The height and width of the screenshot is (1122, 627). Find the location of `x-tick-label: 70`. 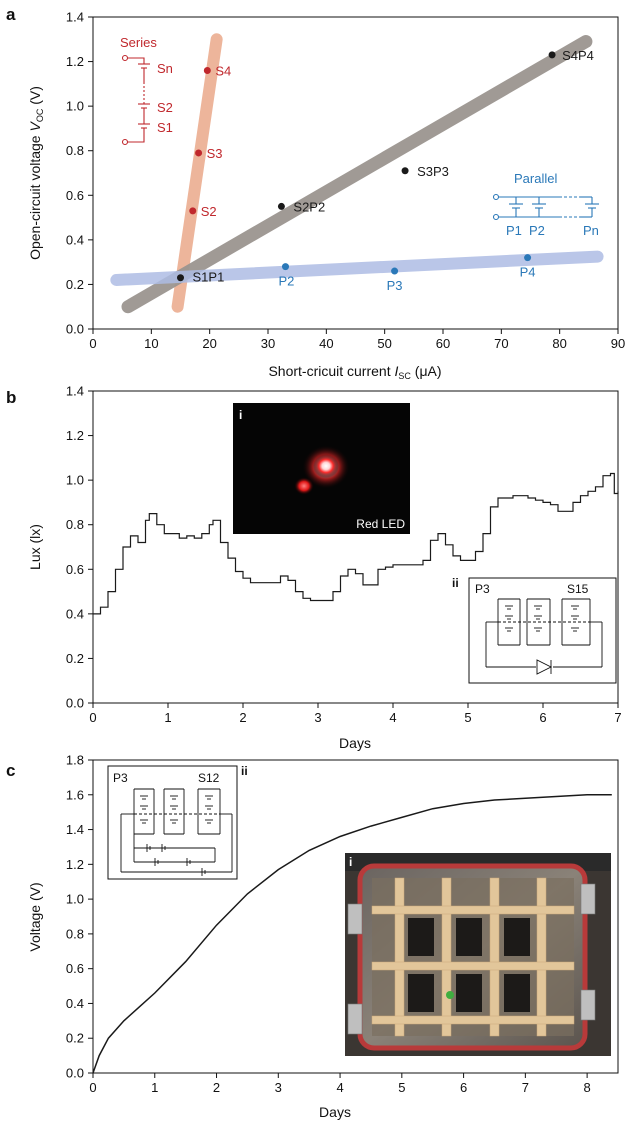

x-tick-label: 70 is located at coordinates (501, 343).